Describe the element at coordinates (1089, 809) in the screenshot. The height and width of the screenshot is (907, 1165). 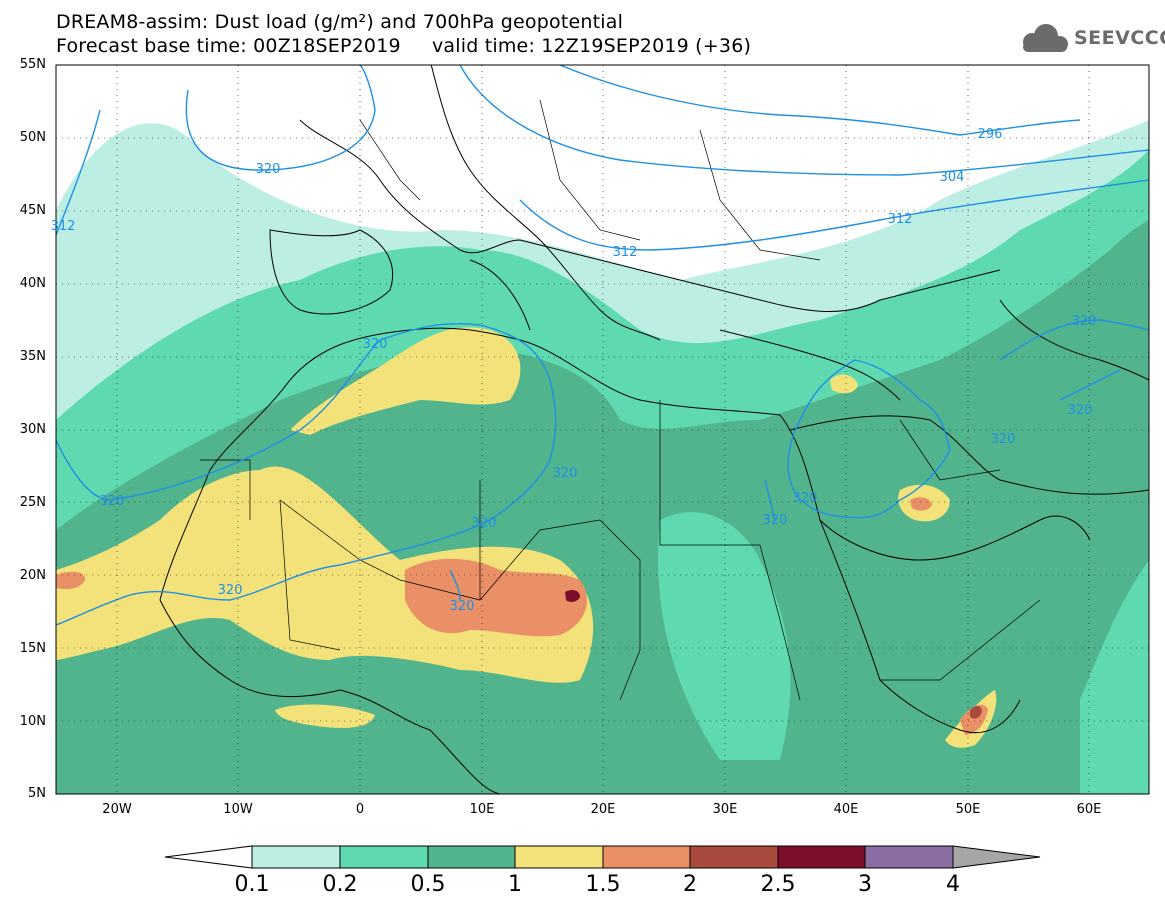
I see `lon-label: 60E` at that location.